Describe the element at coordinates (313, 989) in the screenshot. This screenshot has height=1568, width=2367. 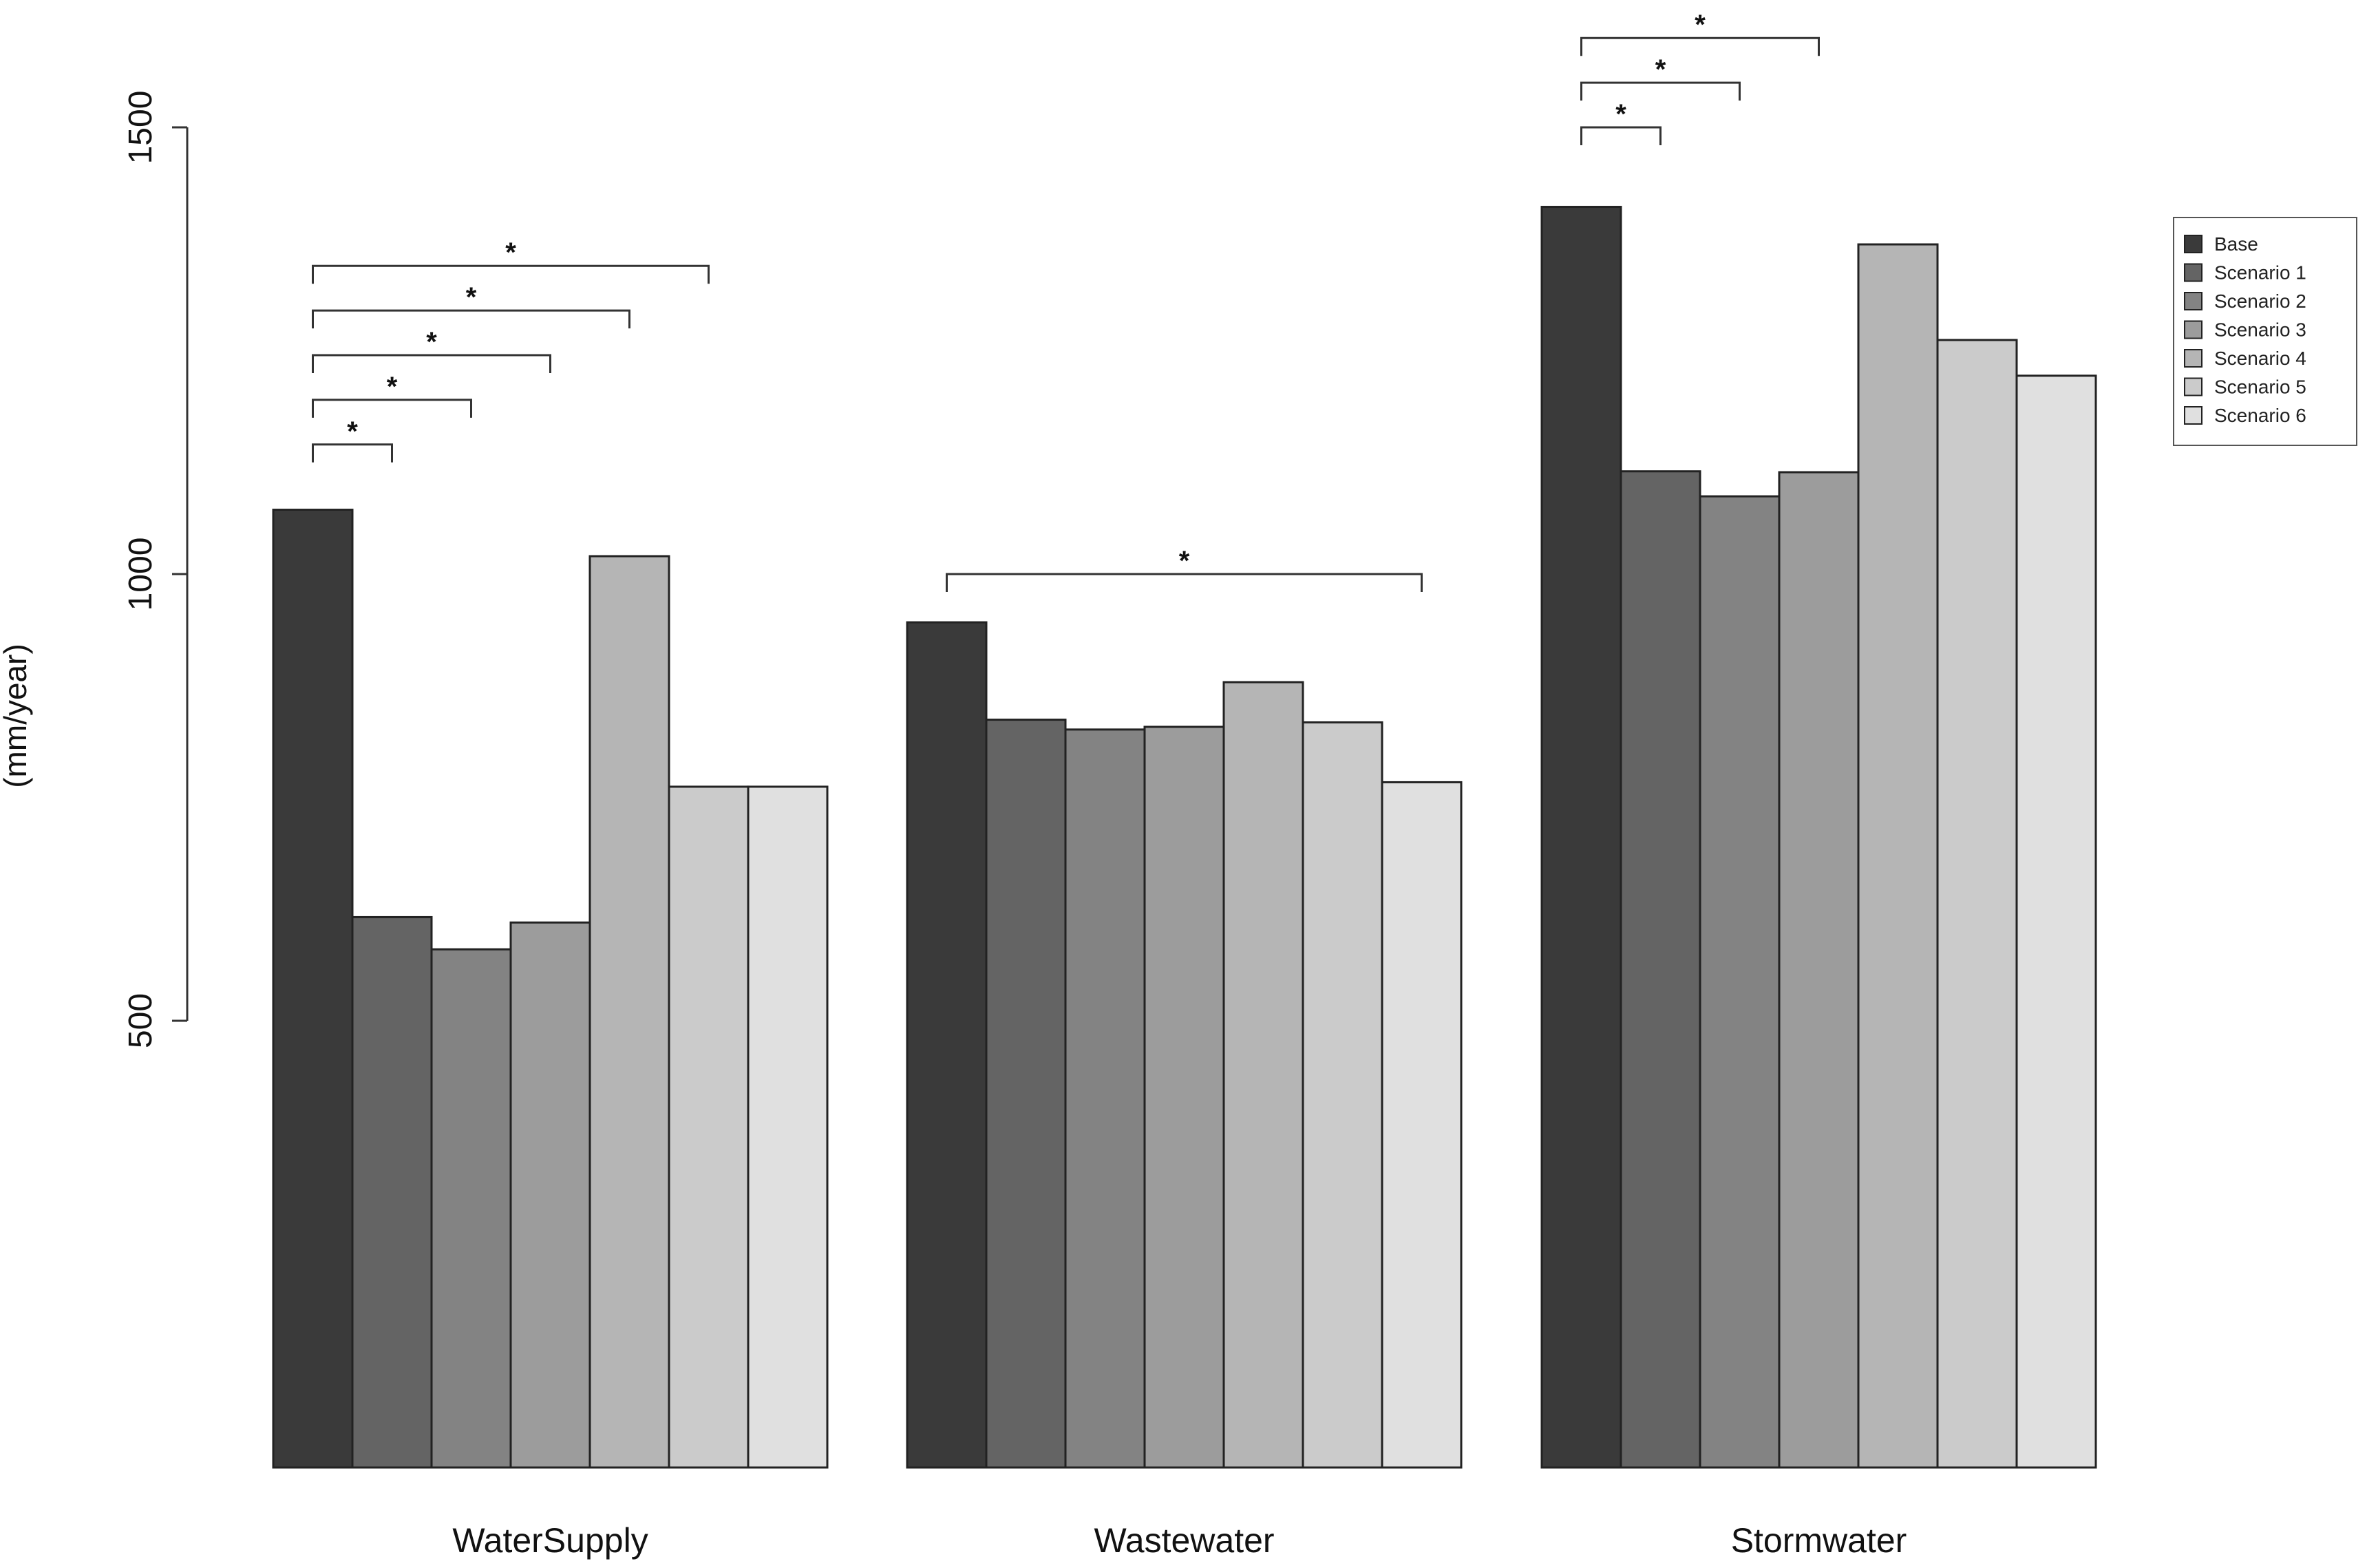
I see `bar-watersupply-base` at that location.